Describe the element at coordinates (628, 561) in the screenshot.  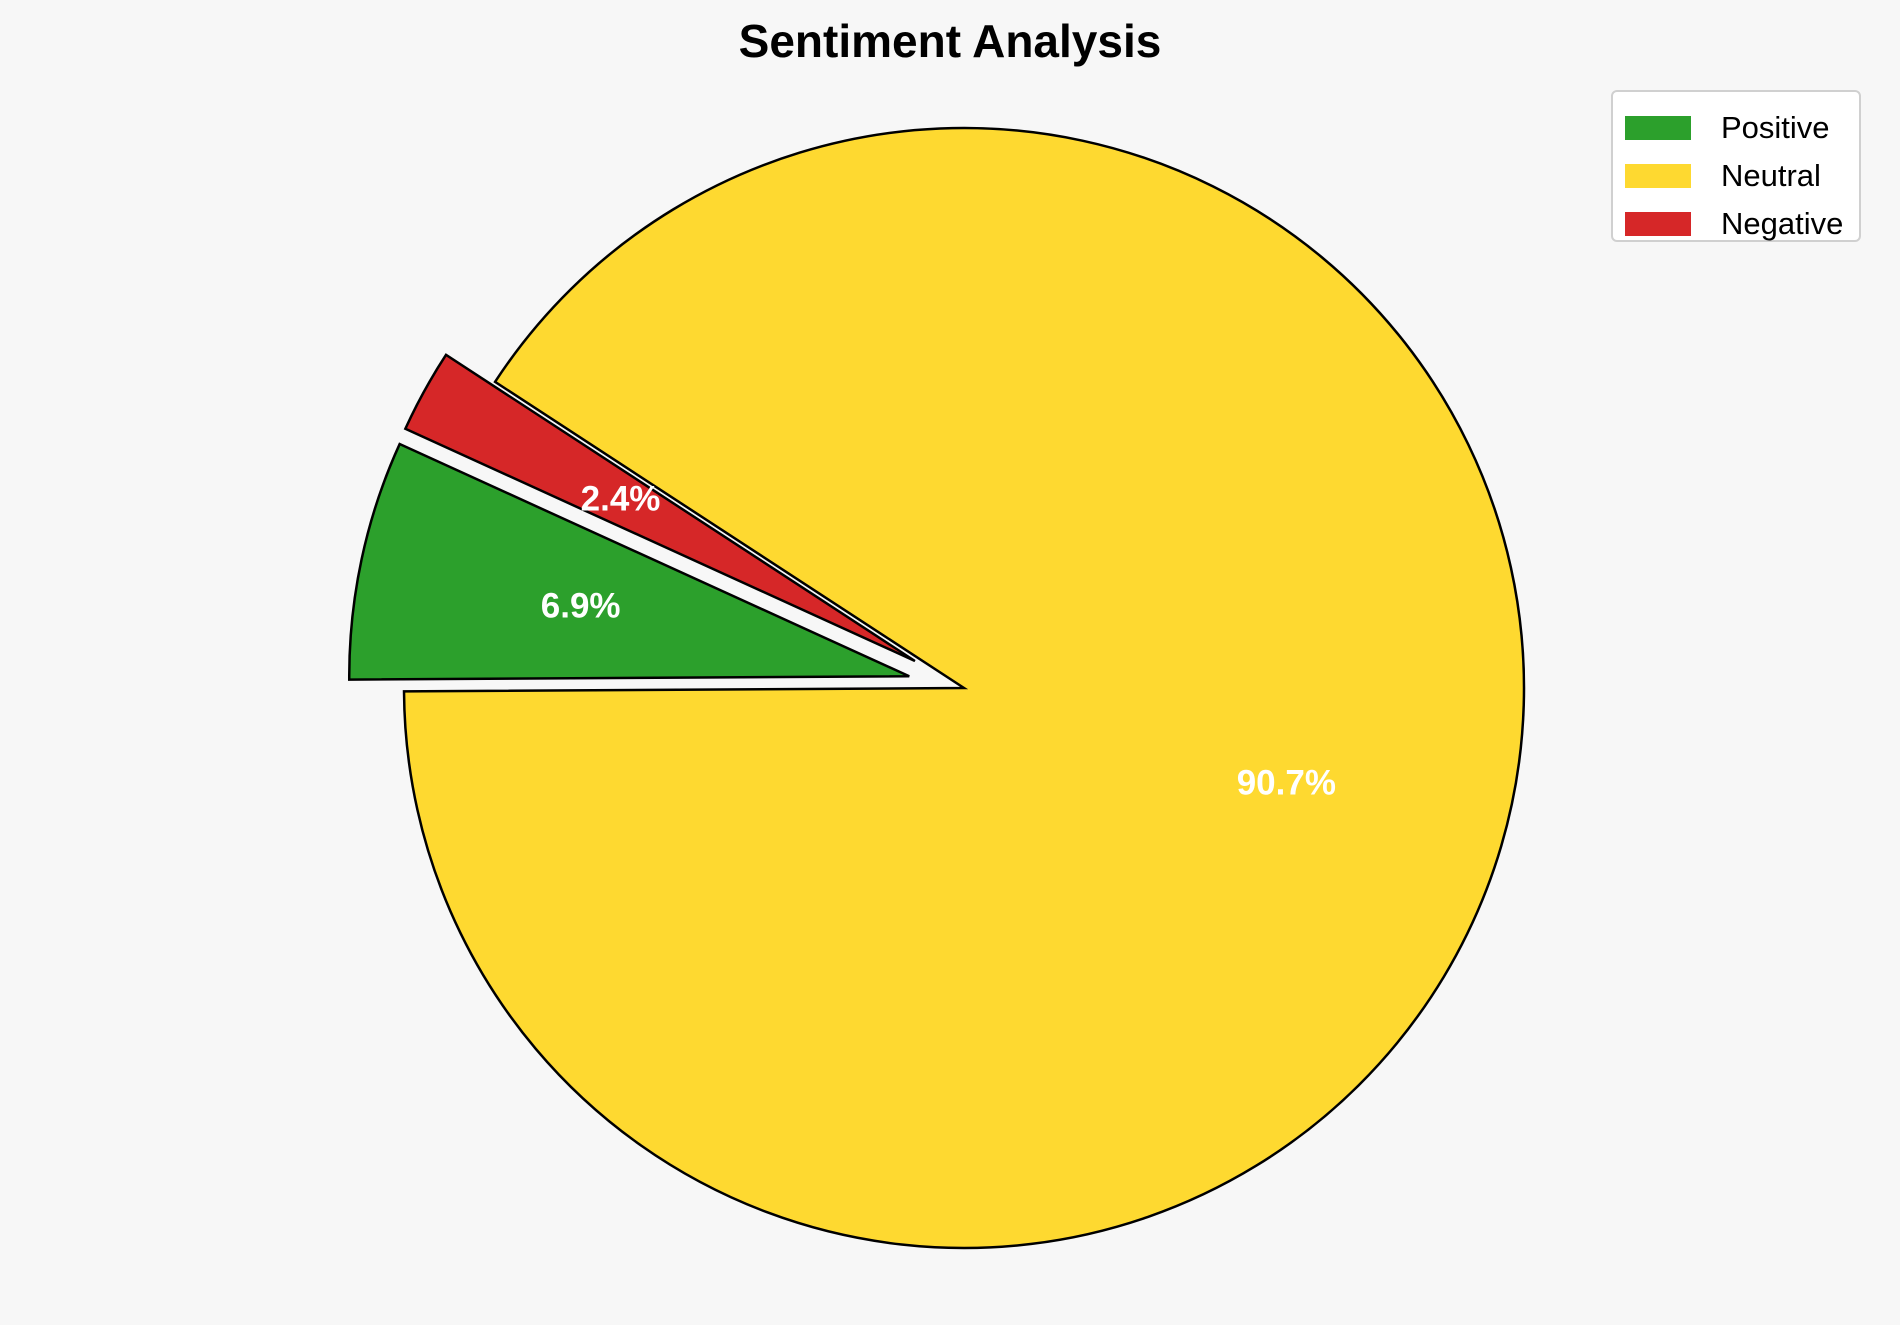
I see `pie-slice-positive` at that location.